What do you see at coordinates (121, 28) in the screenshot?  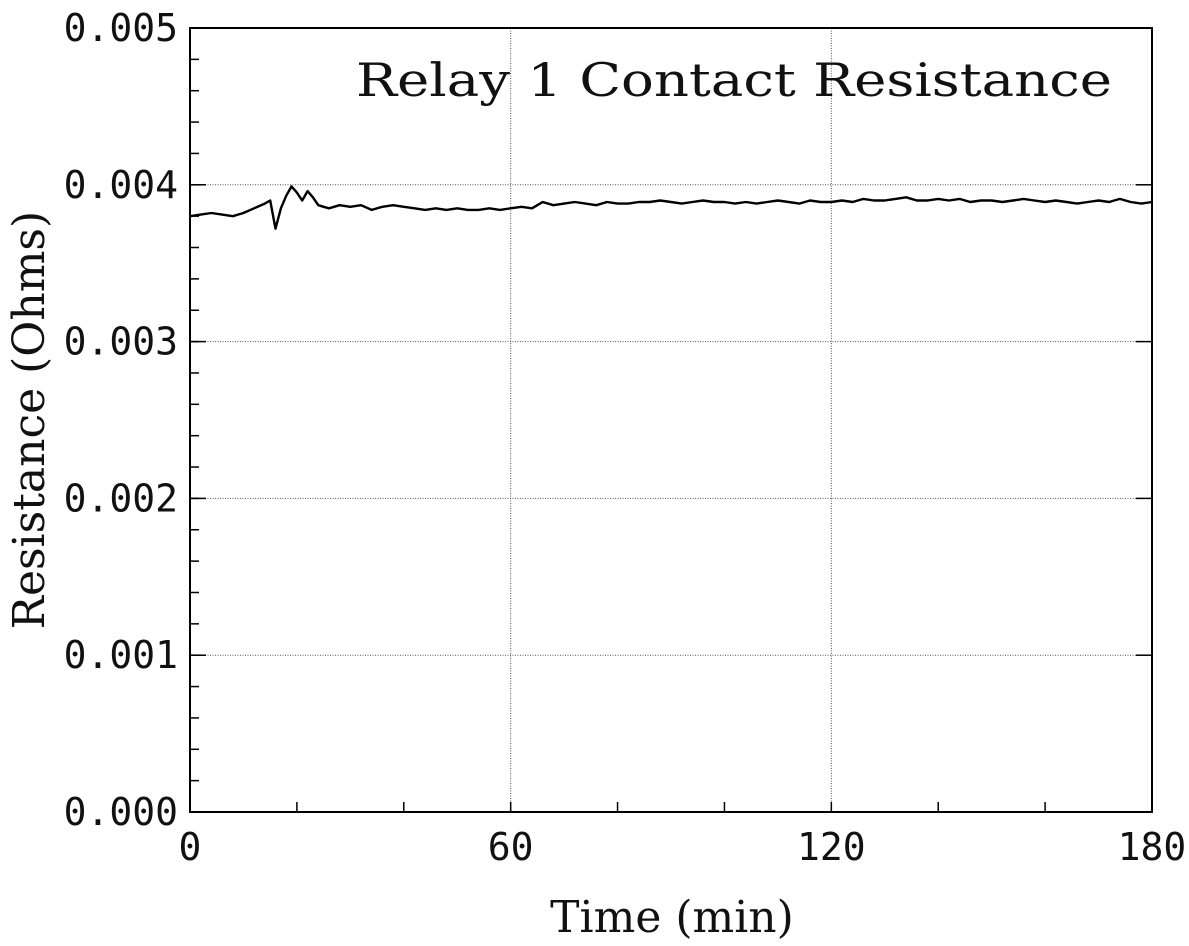 I see `y-tick-label: 0.005` at bounding box center [121, 28].